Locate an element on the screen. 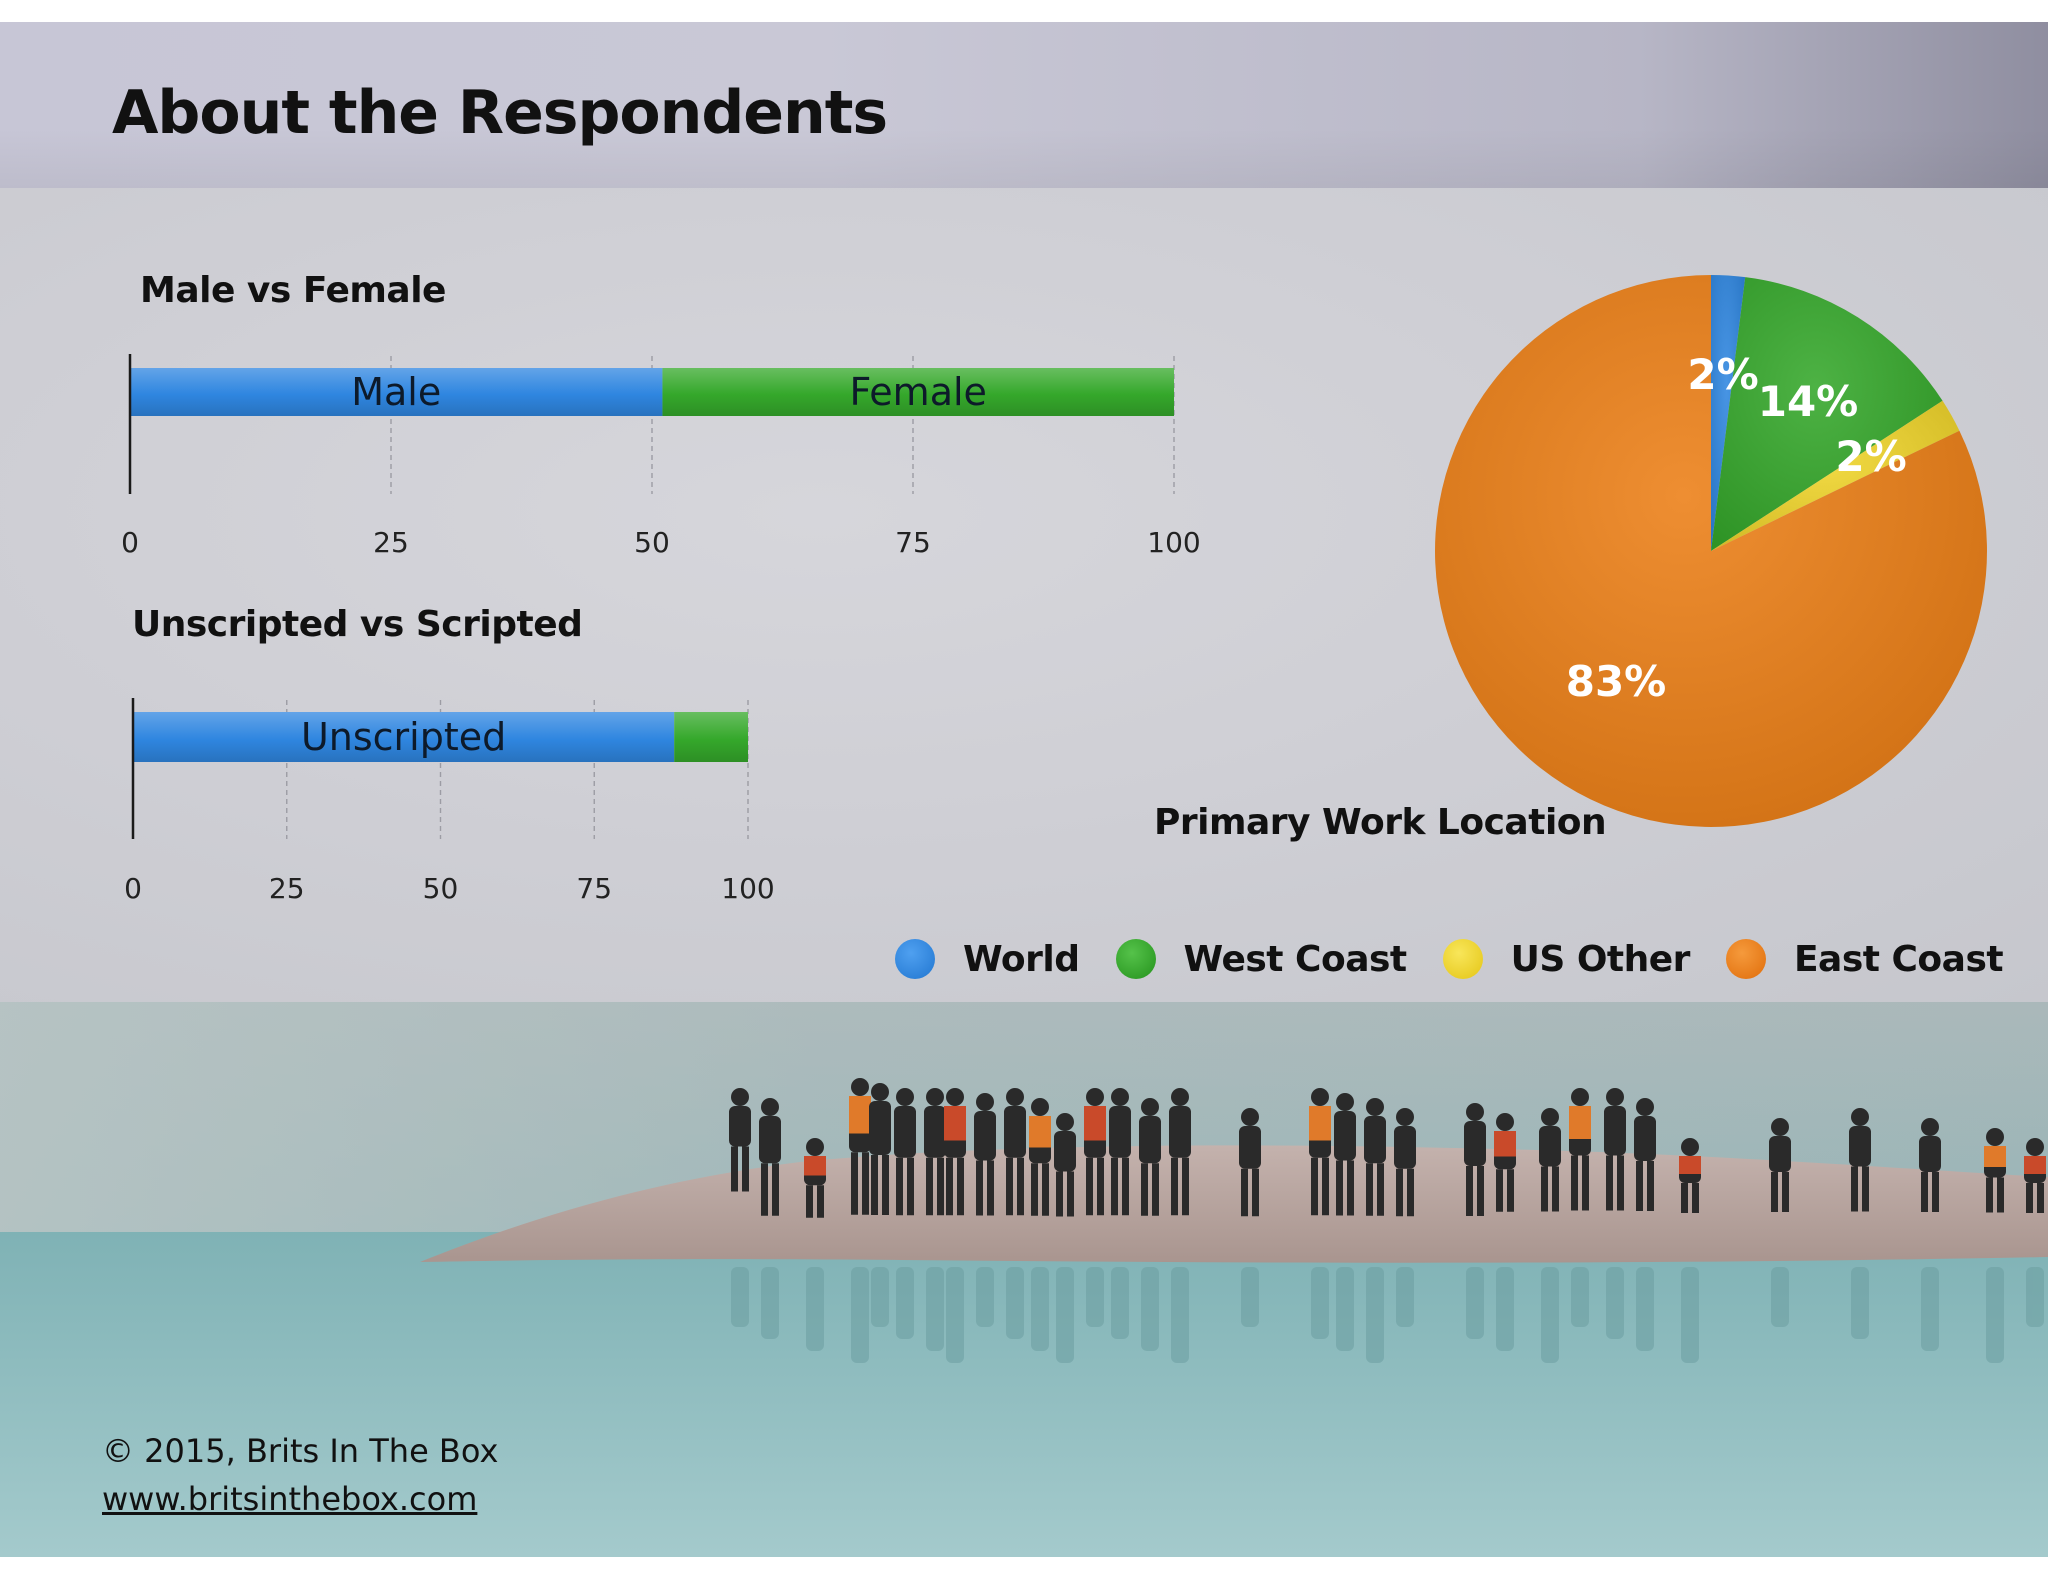 The image size is (2048, 1582). legend-swatch-world is located at coordinates (915, 959).